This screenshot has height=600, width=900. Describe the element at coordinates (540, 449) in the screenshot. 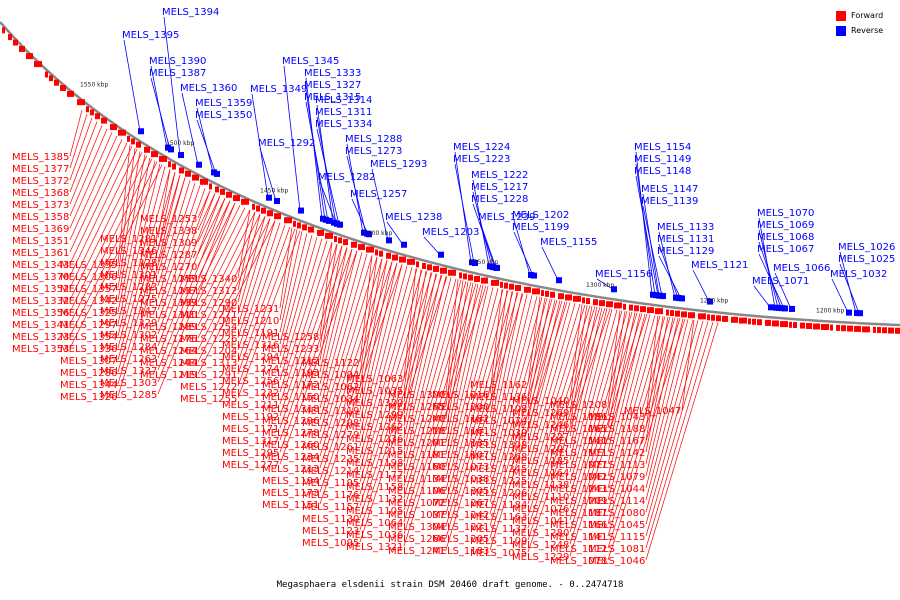

I see `forward-gene-label: MELS_1207` at that location.